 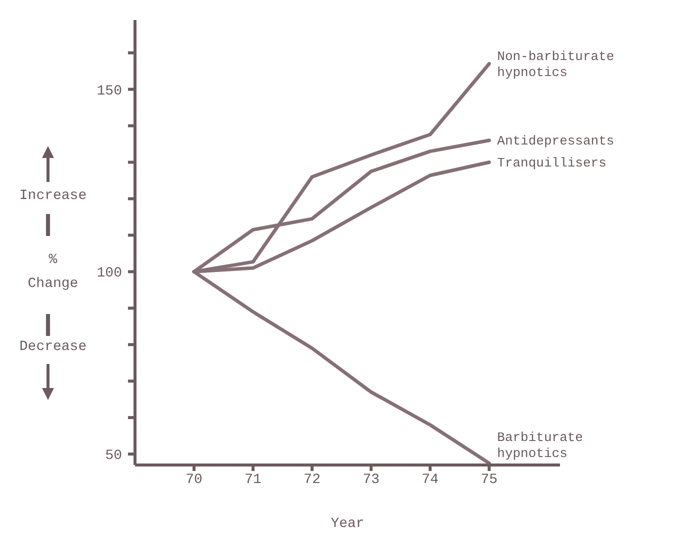 What do you see at coordinates (109, 91) in the screenshot?
I see `y-tick-label: 150` at bounding box center [109, 91].